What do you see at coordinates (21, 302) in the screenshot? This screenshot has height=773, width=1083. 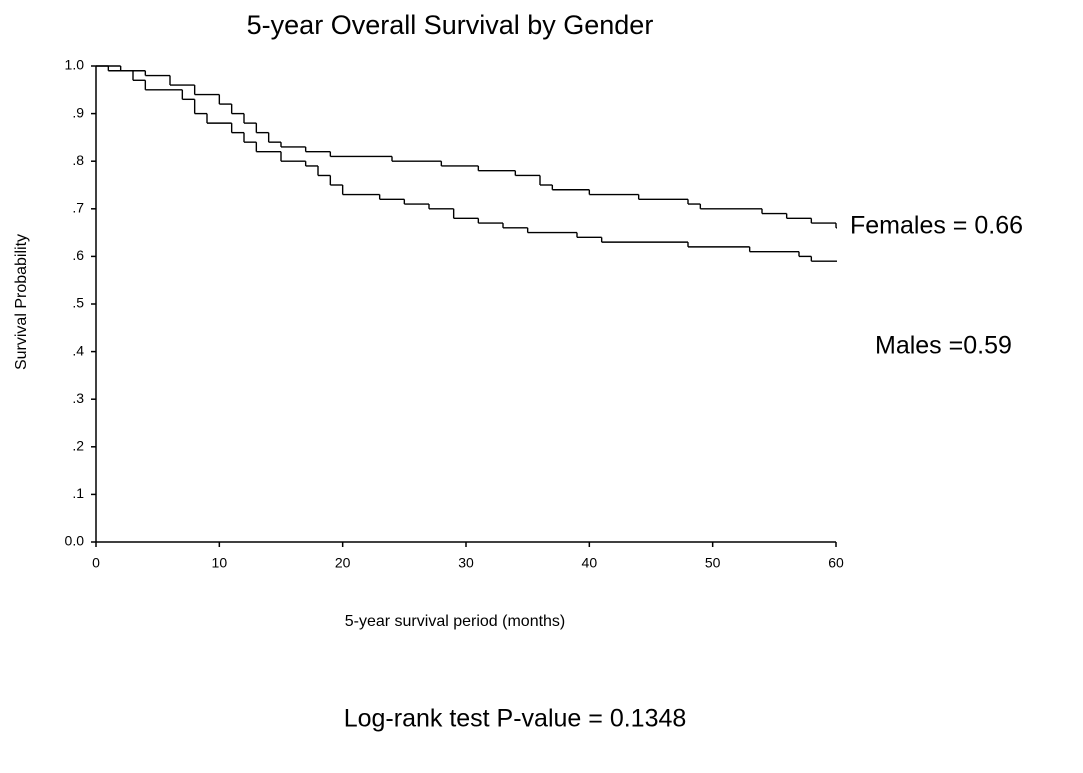 I see `y-axis-label: Survival Probability` at bounding box center [21, 302].